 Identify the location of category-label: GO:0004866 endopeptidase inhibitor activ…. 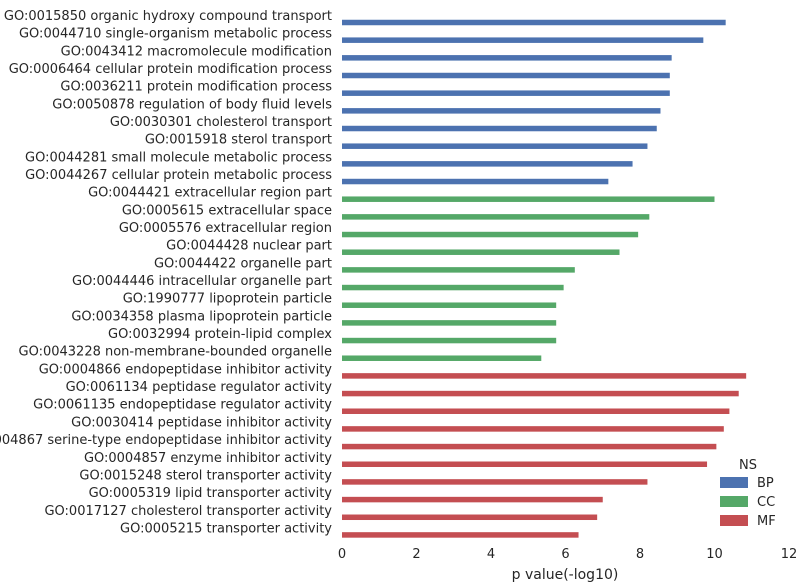
(186, 369).